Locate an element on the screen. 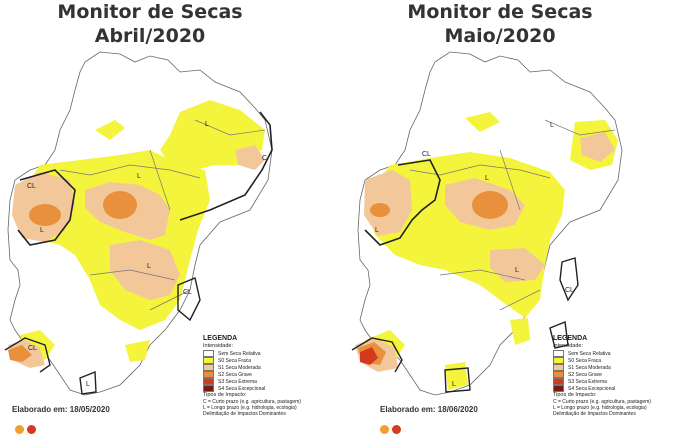  s2-area-southwest is located at coordinates (20, 353).